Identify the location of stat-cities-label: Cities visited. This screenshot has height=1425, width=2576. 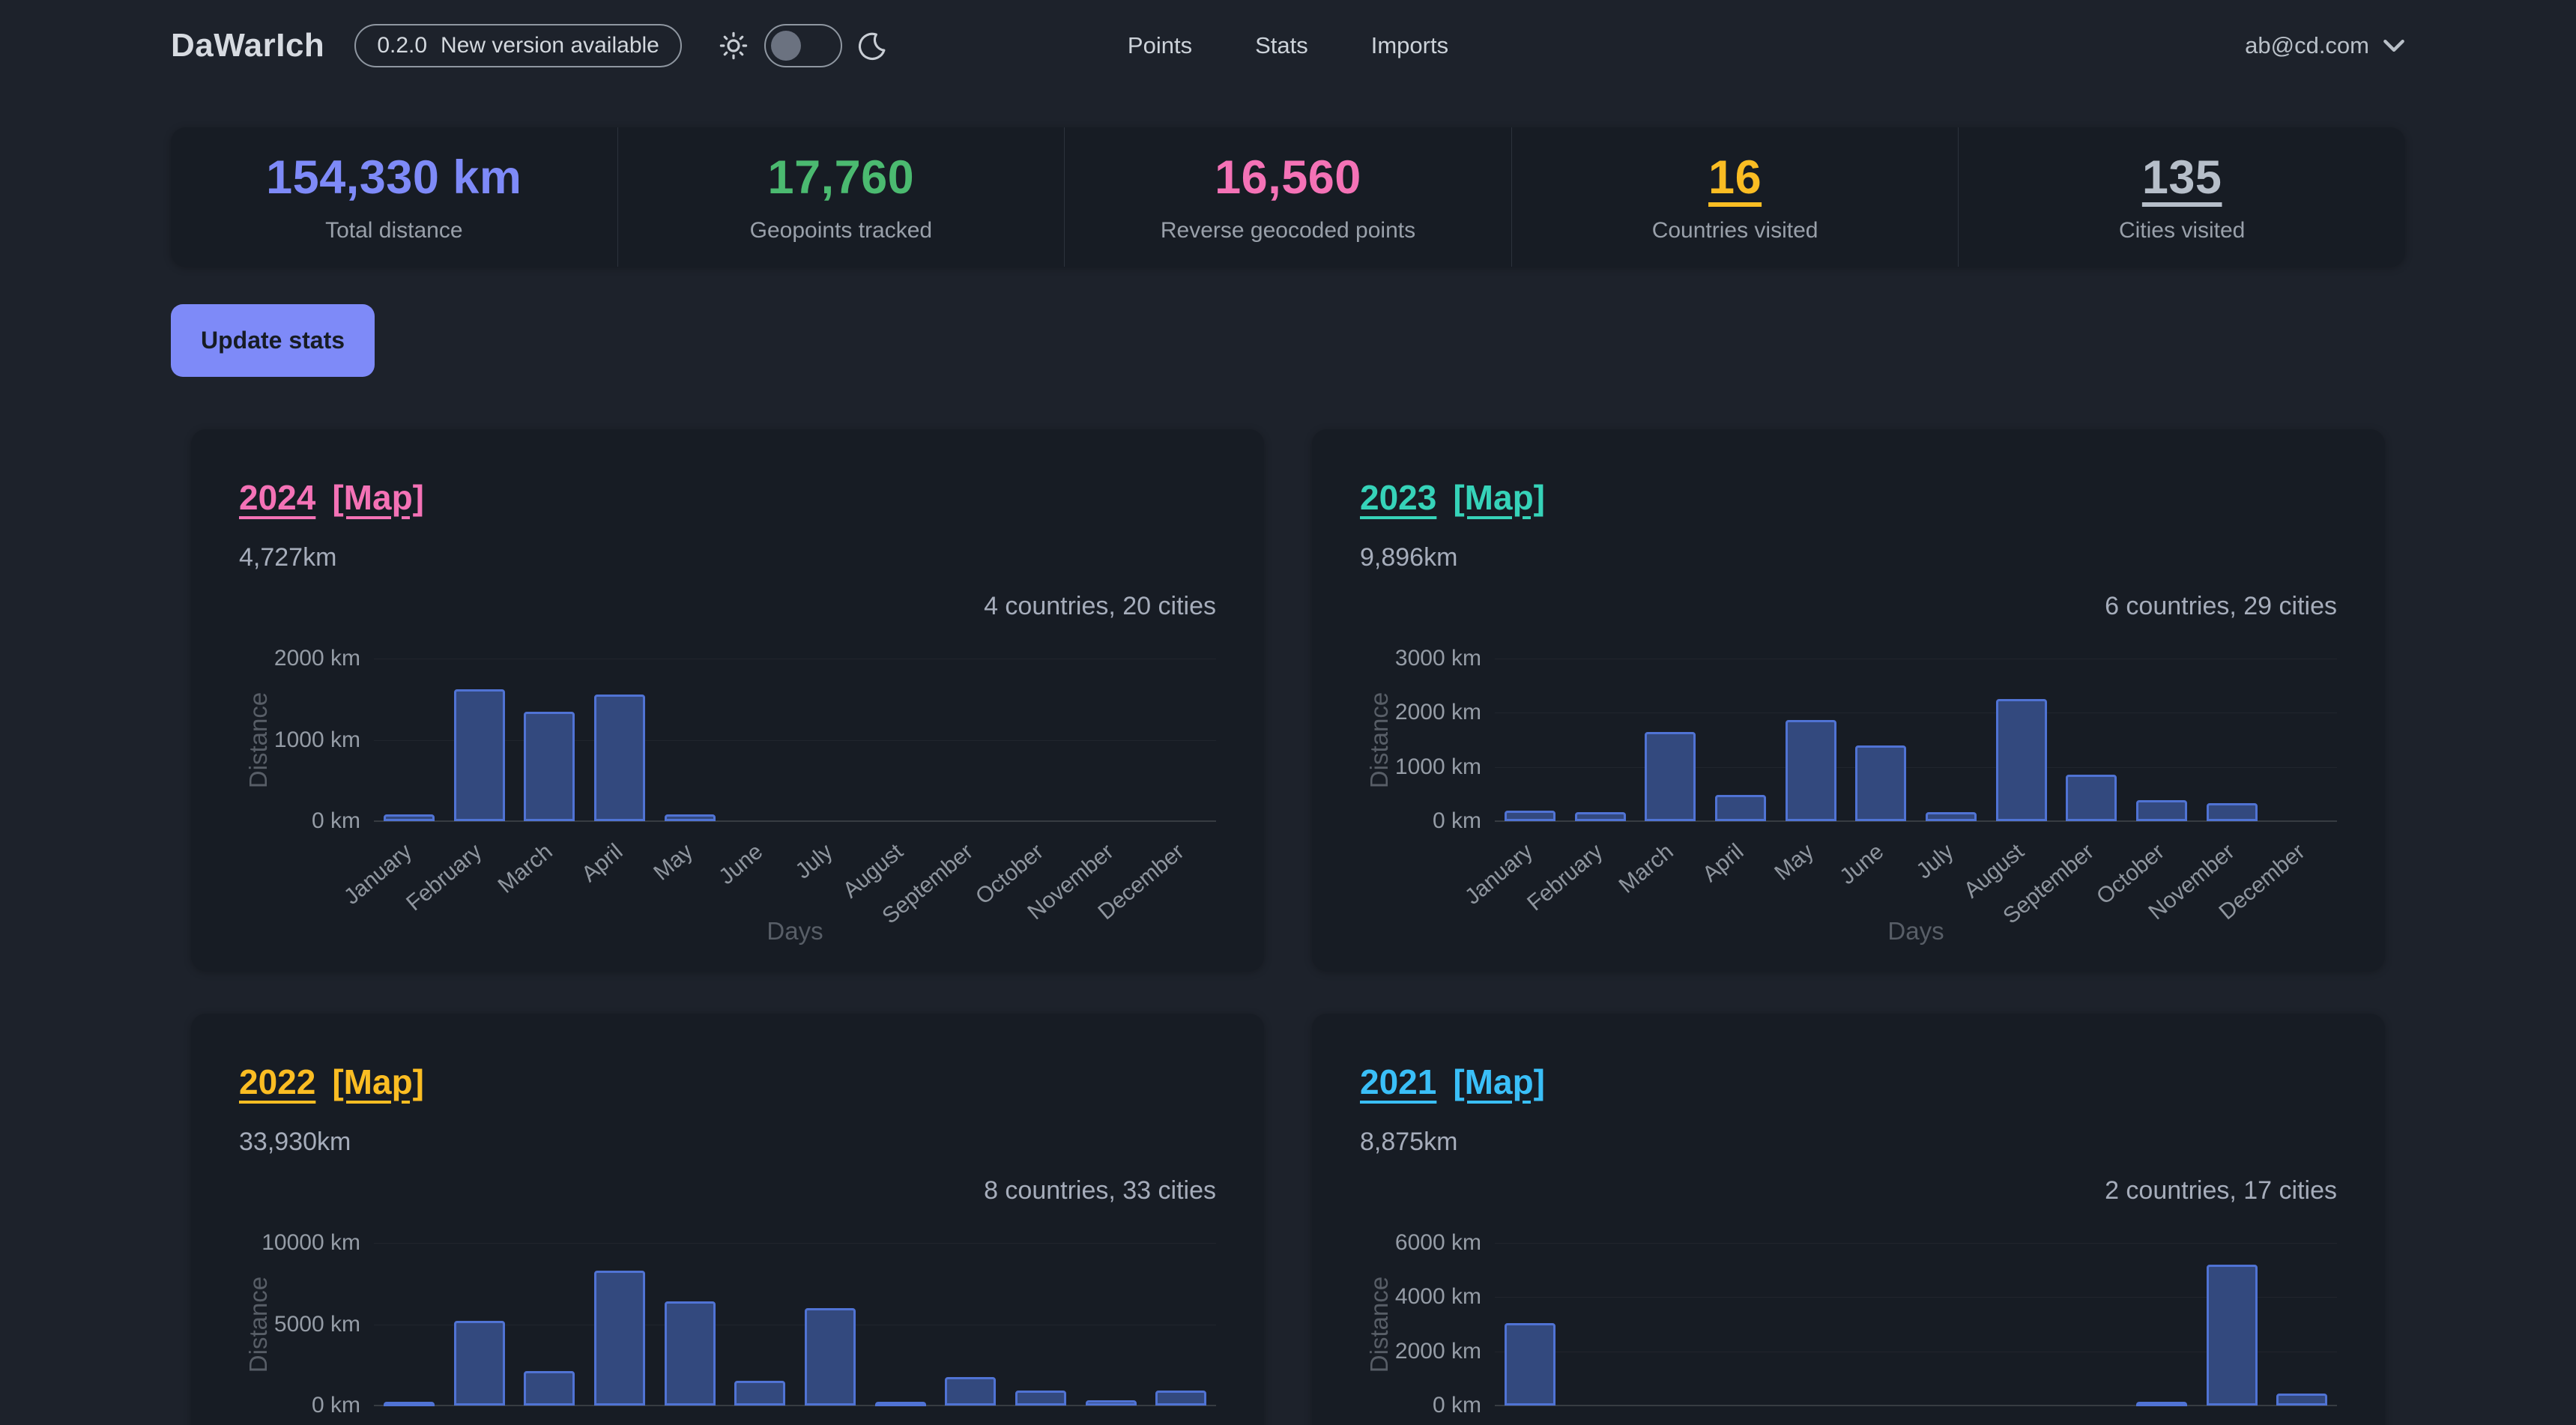
(2182, 231).